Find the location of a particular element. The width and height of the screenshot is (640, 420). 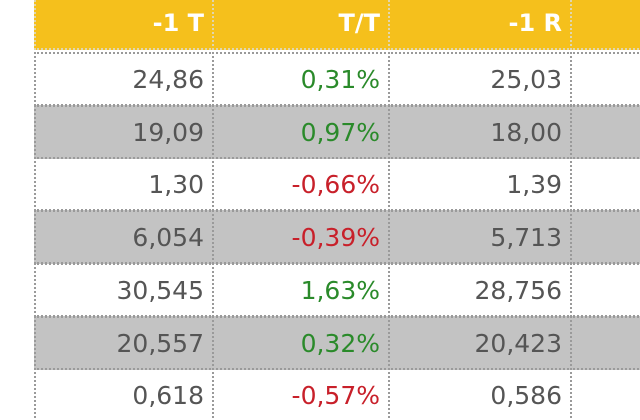

value-cell: 28,756 is located at coordinates (480, 290).